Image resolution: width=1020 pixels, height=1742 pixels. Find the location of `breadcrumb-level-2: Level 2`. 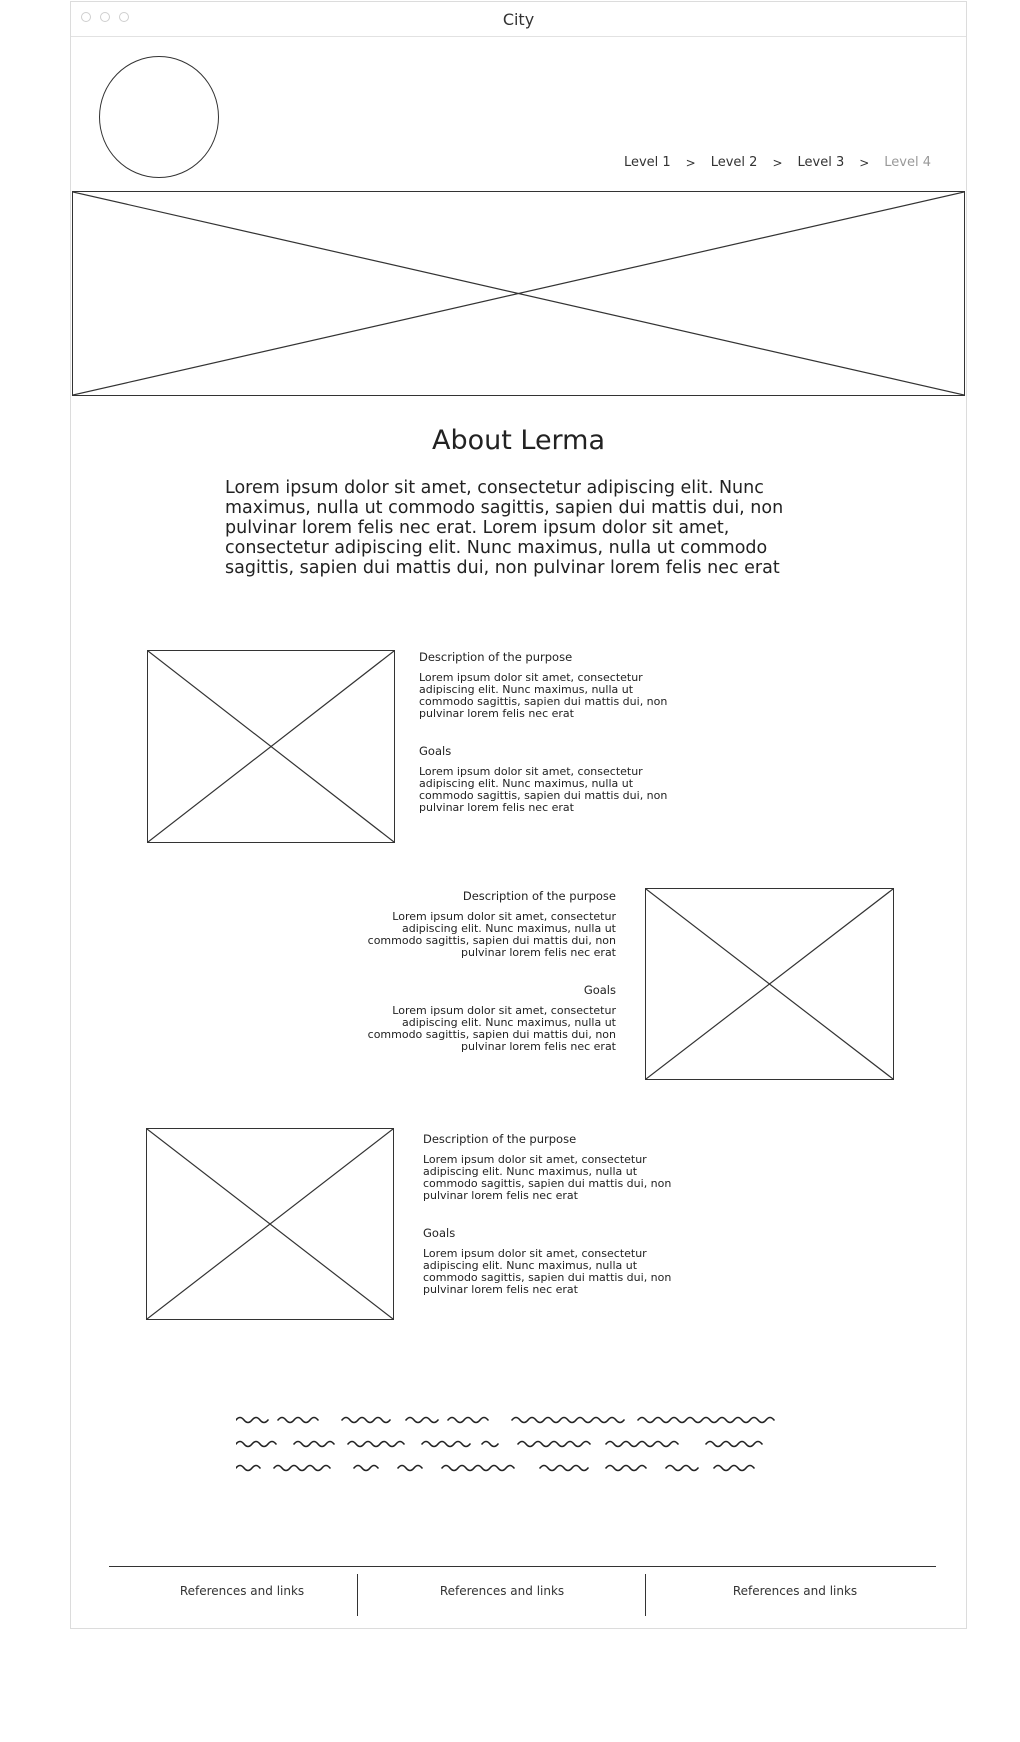

breadcrumb-level-2: Level 2 is located at coordinates (734, 162).